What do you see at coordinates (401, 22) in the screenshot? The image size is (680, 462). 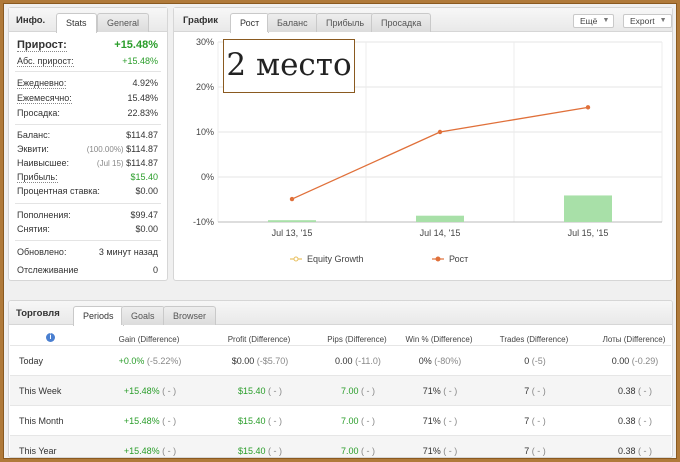 I see `tab-drawdown: Просадка` at bounding box center [401, 22].